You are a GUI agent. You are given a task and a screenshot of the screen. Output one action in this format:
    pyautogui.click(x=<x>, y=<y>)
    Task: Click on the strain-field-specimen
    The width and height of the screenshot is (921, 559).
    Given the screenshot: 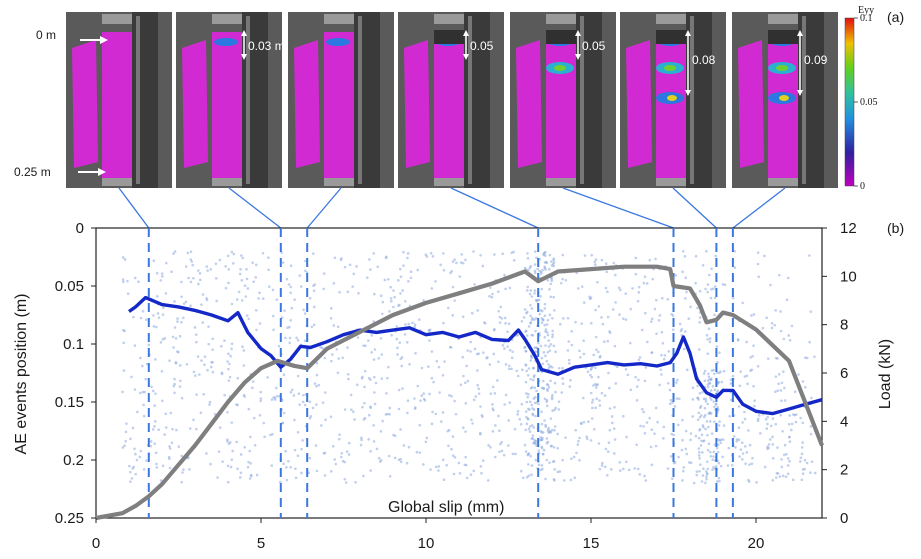 What is the action you would take?
    pyautogui.click(x=783, y=105)
    